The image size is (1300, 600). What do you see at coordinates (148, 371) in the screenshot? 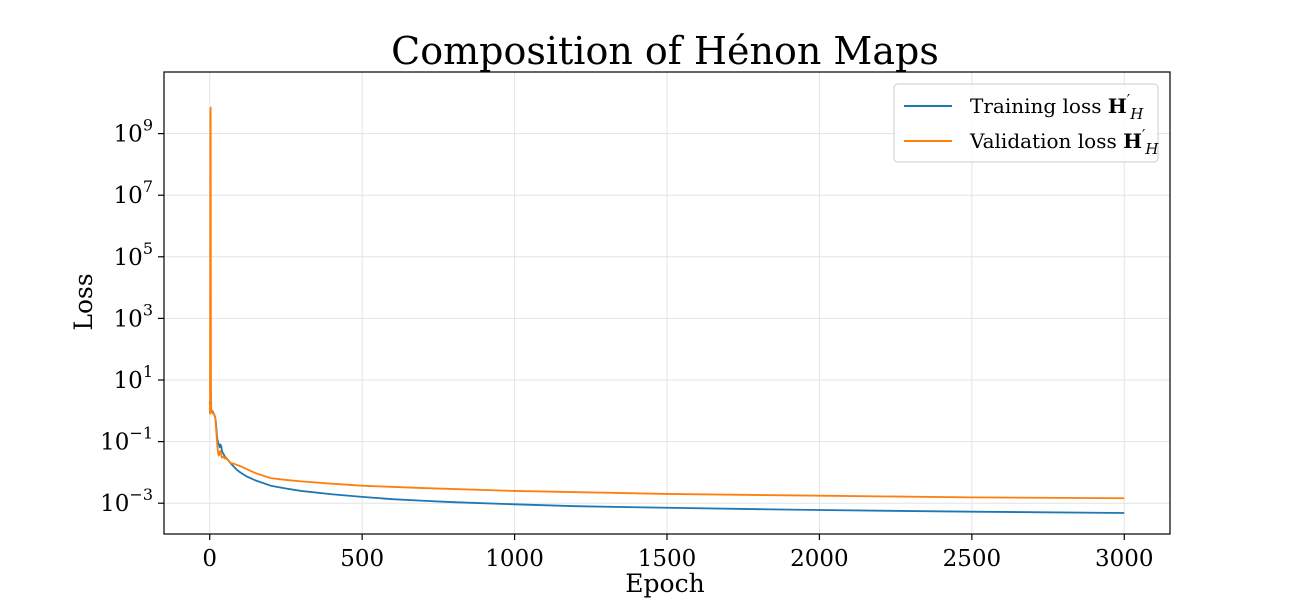
I see `y-tick-exponent: 1` at bounding box center [148, 371].